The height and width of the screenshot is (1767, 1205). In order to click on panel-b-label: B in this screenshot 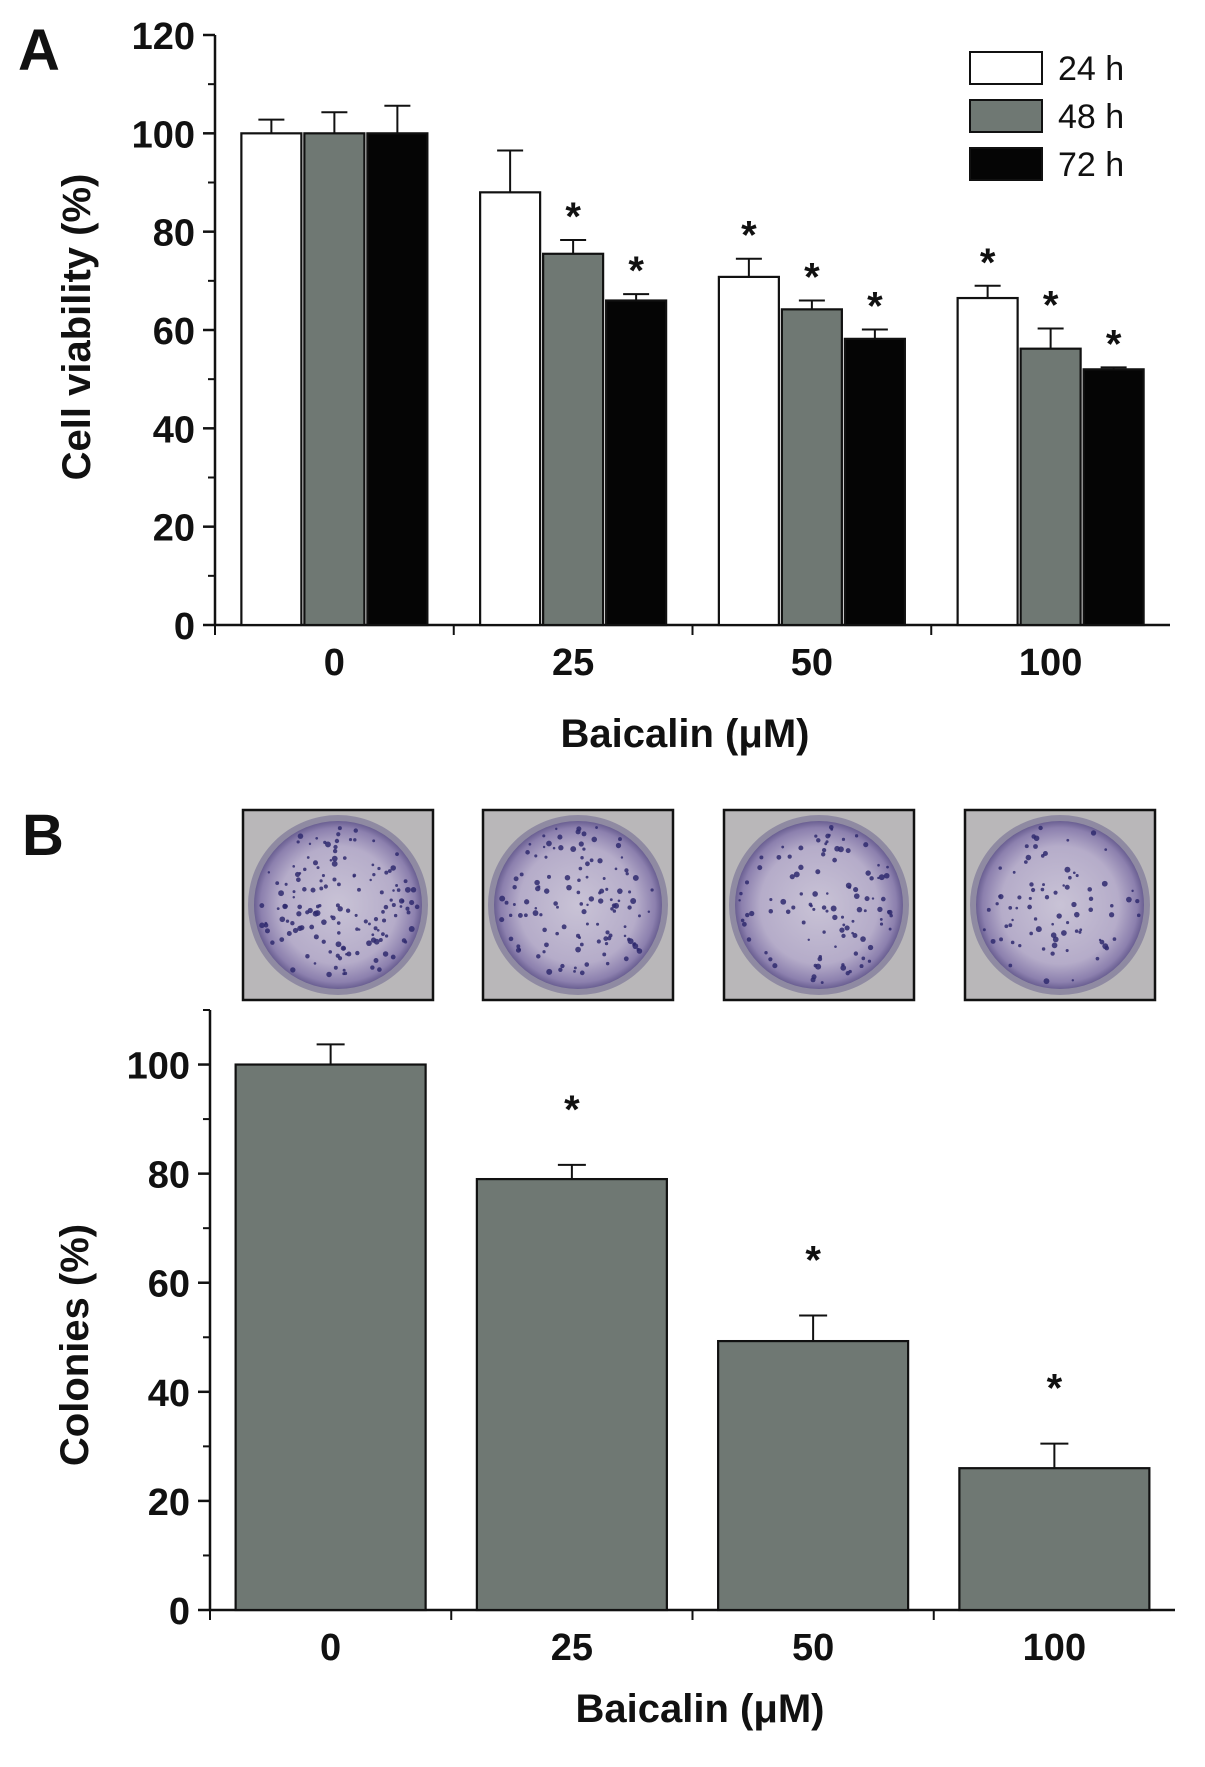, I will do `click(43, 835)`.